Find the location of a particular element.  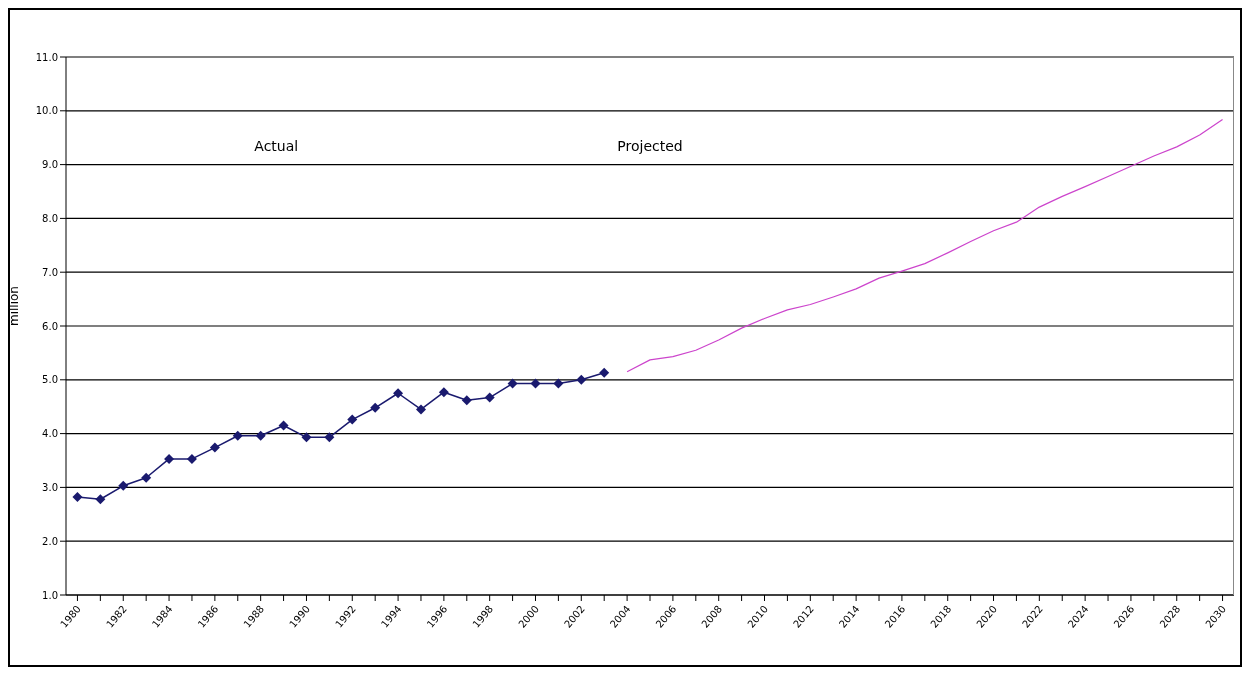

y-tick-label: 7.0 is located at coordinates (50, 272).